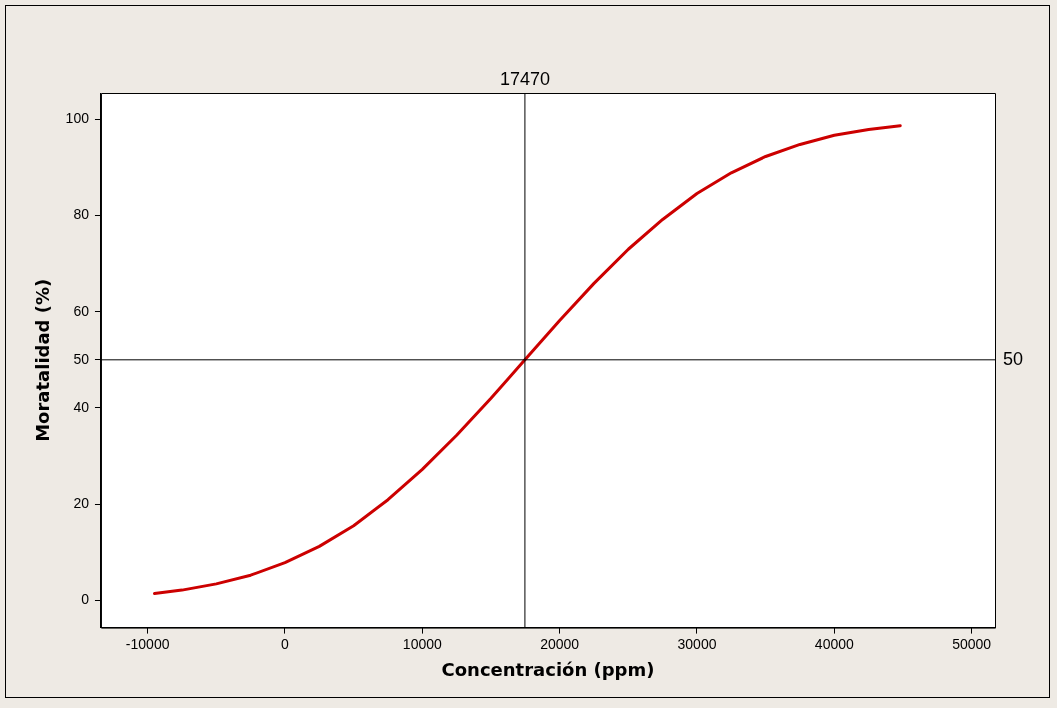  I want to click on ref-line-label: 17470, so click(524, 78).